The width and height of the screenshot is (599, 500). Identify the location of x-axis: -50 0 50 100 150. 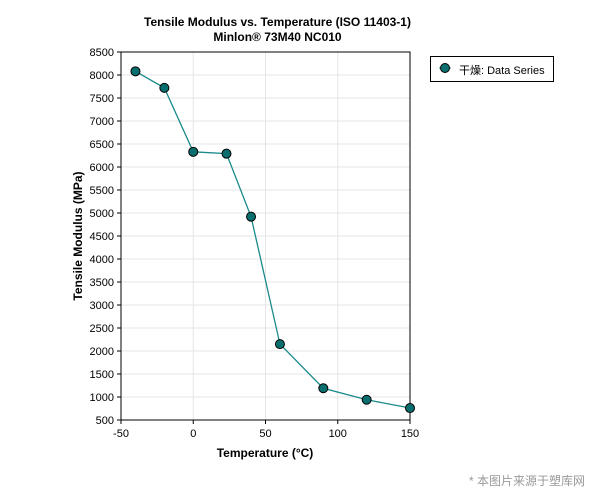
(266, 430).